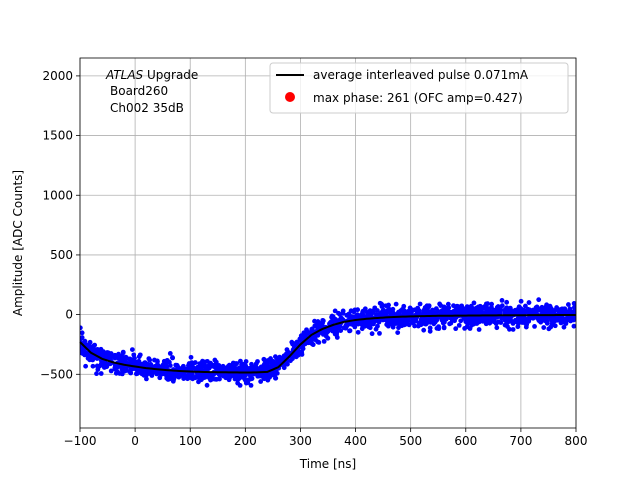 The width and height of the screenshot is (640, 480). Describe the element at coordinates (80, 441) in the screenshot. I see `x-tick-label: −100` at that location.